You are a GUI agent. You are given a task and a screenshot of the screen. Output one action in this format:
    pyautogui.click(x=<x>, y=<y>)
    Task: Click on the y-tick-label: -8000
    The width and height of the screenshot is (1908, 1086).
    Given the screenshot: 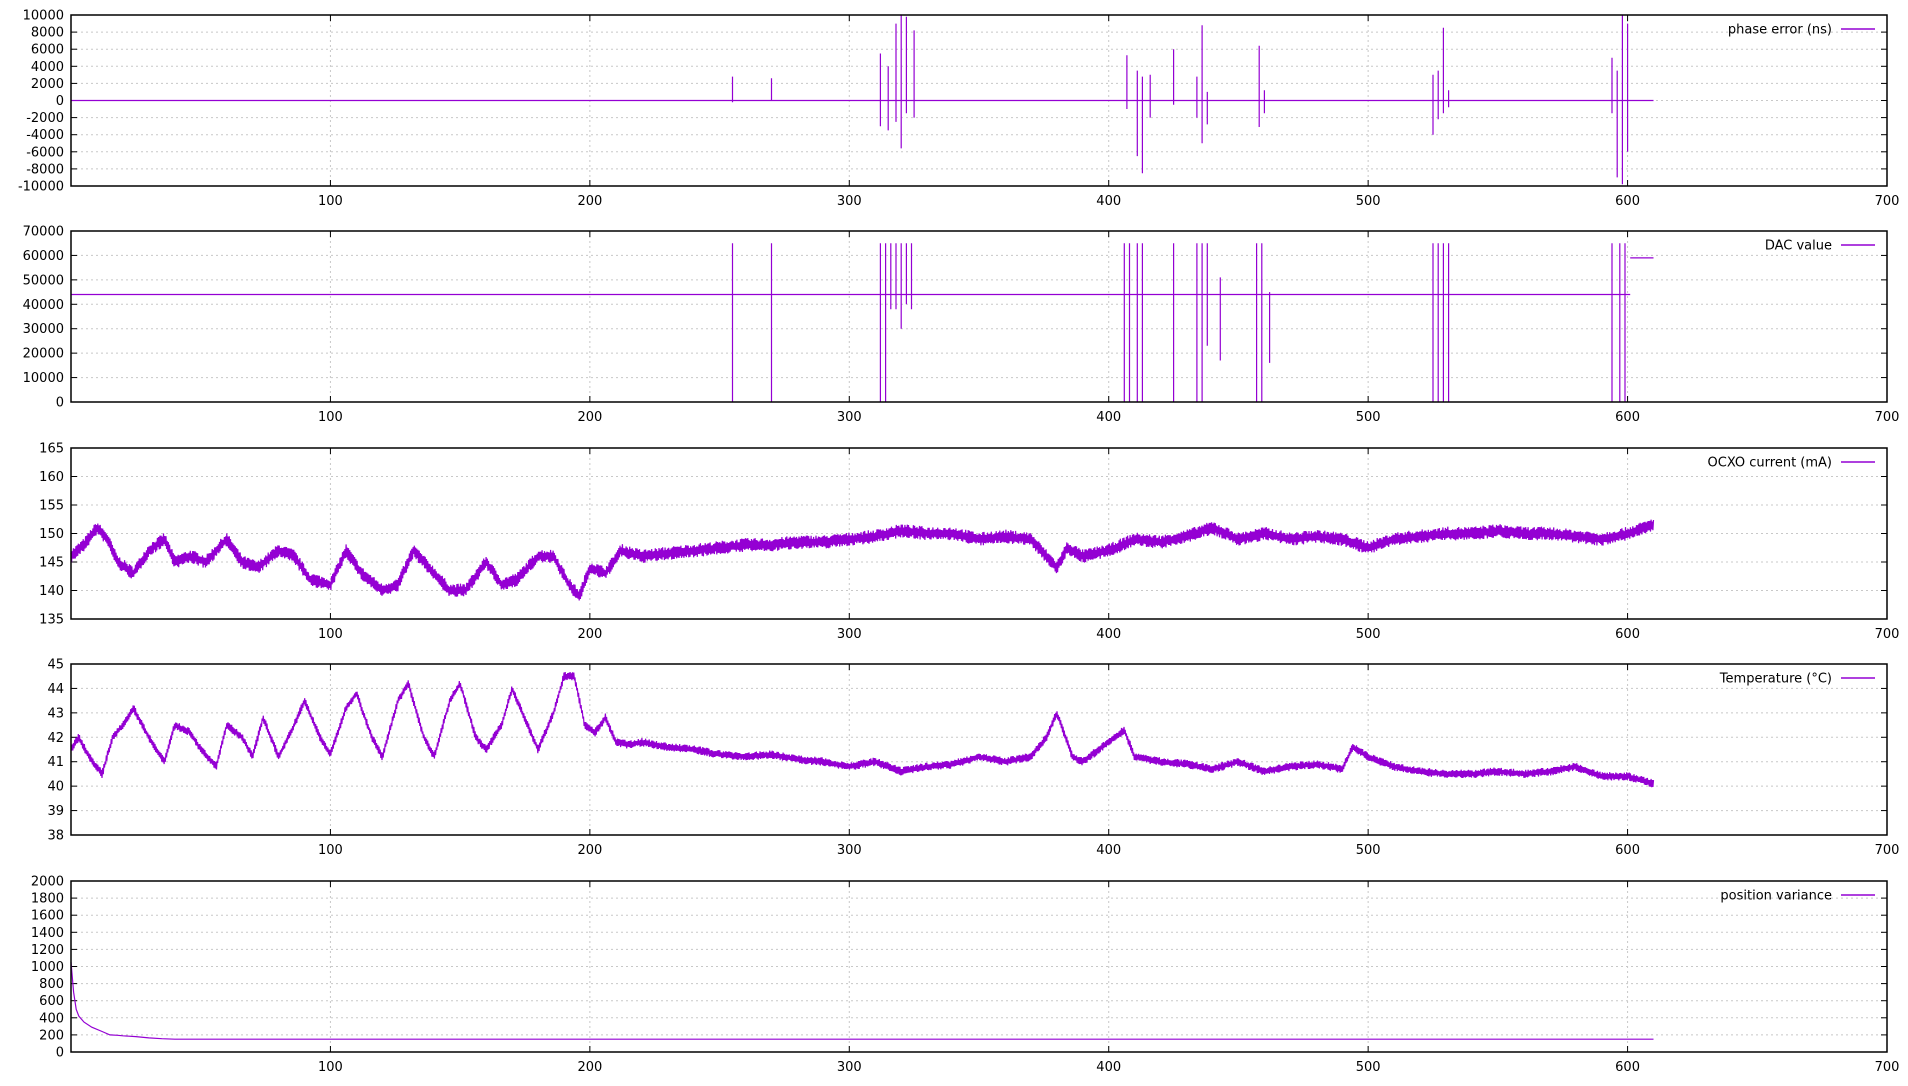 What is the action you would take?
    pyautogui.click(x=45, y=169)
    